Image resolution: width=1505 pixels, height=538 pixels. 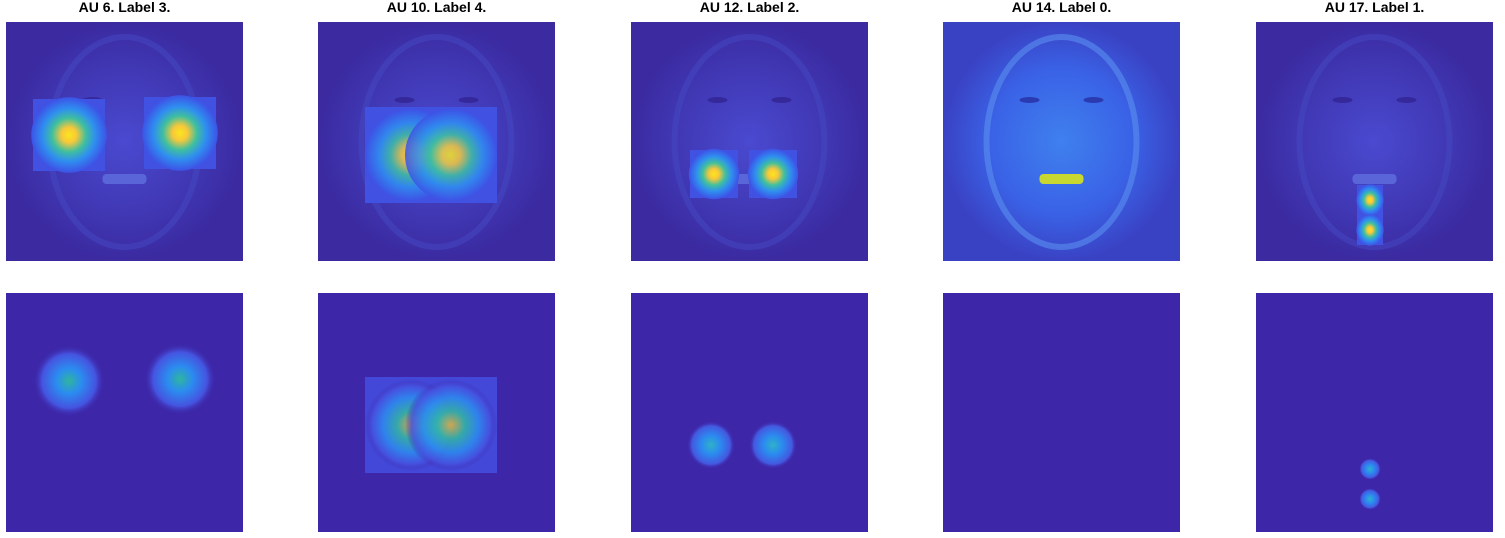 What do you see at coordinates (1375, 7) in the screenshot?
I see `panel-title: AU 17. Label 1.` at bounding box center [1375, 7].